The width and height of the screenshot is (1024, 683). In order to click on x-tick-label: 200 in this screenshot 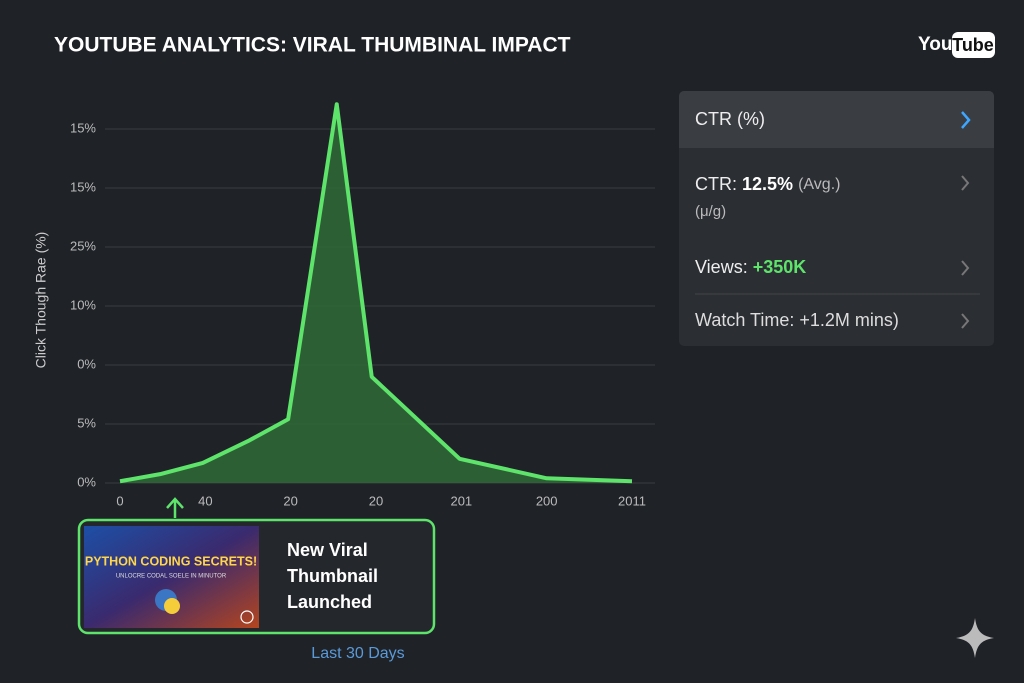, I will do `click(547, 500)`.